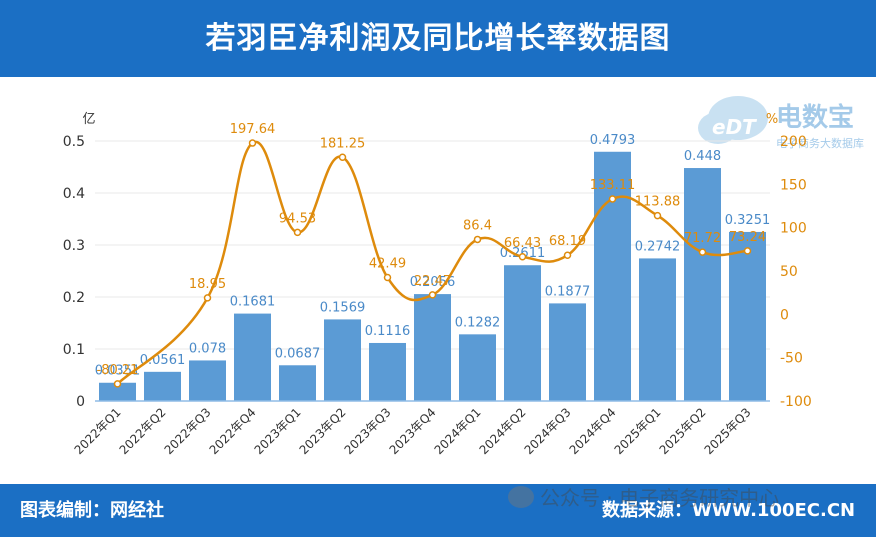  What do you see at coordinates (207, 348) in the screenshot?
I see `bar-value-label: 0.078` at bounding box center [207, 348].